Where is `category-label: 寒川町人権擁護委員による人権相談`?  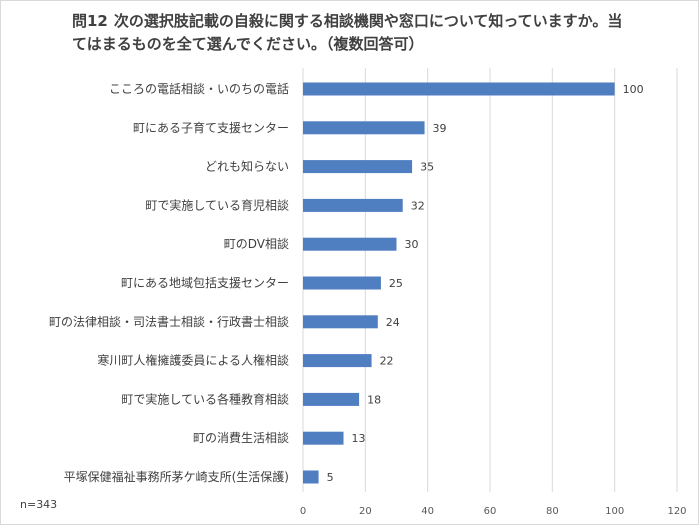 category-label: 寒川町人権擁護委員による人権相談 is located at coordinates (193, 360).